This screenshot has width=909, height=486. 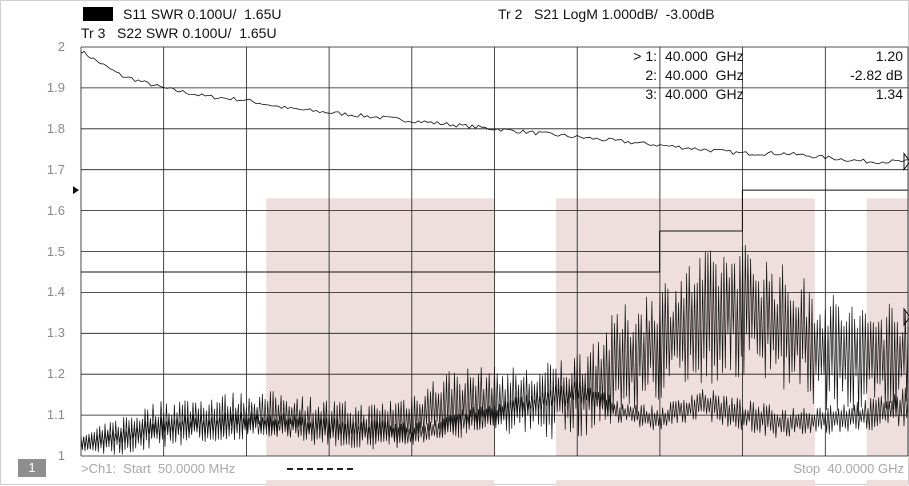 What do you see at coordinates (606, 14) in the screenshot?
I see `trace-2-label: Tr 2 S21 LogM 1.000dB/ -3.00dB` at bounding box center [606, 14].